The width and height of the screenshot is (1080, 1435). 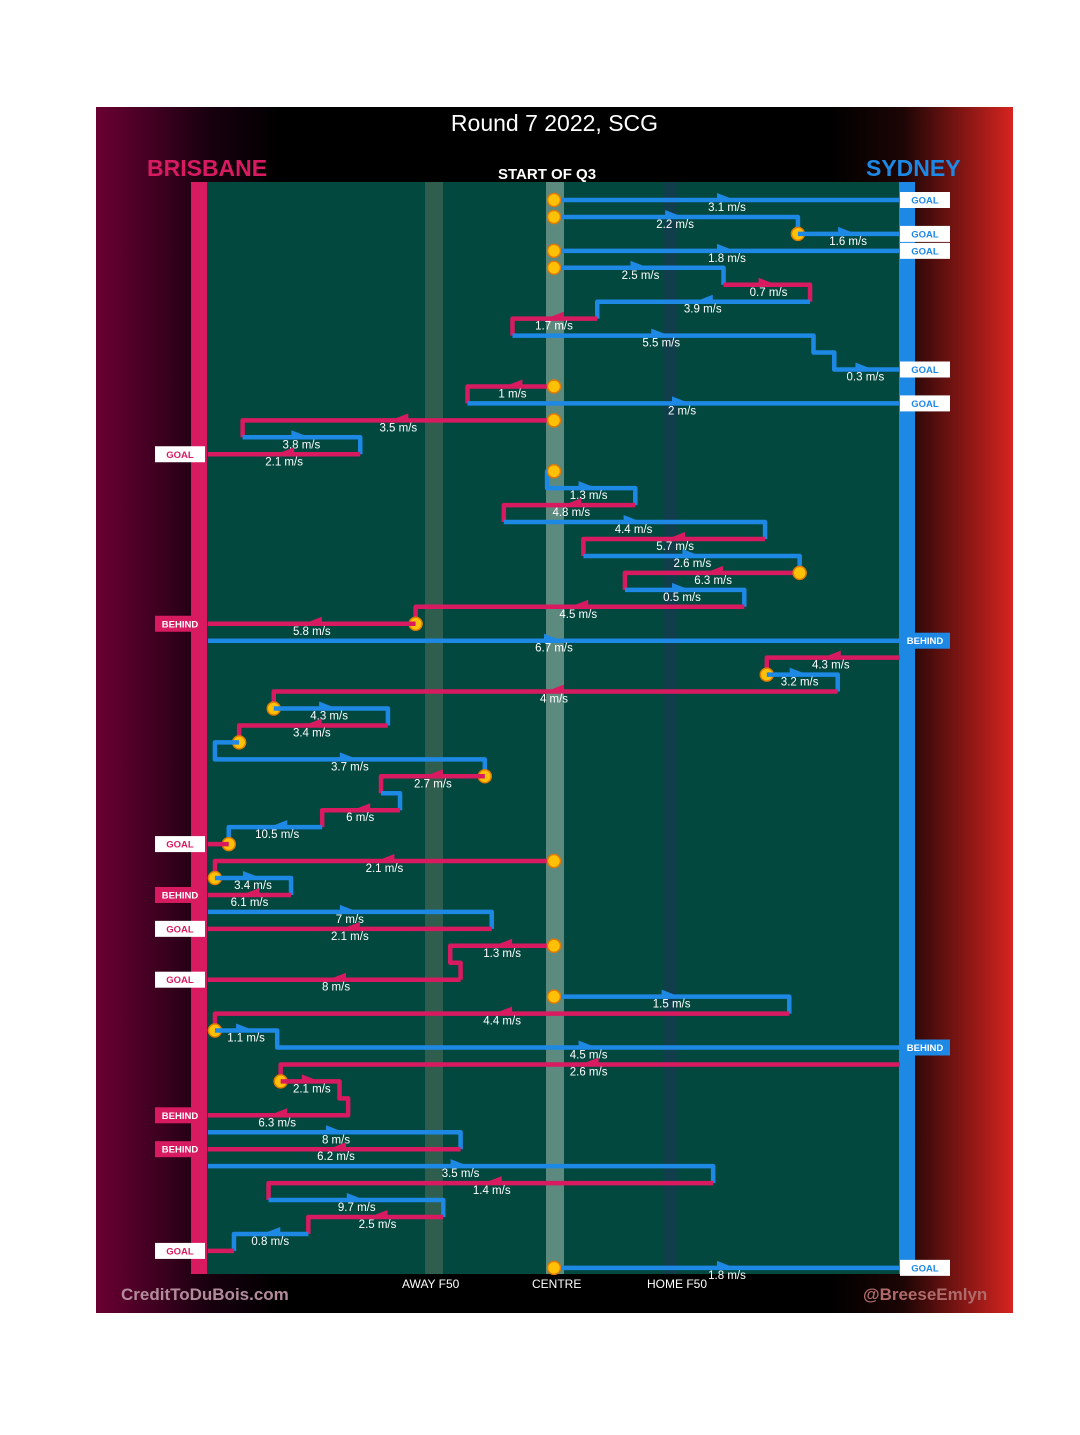 I want to click on chain-6-path, so click(x=703, y=309).